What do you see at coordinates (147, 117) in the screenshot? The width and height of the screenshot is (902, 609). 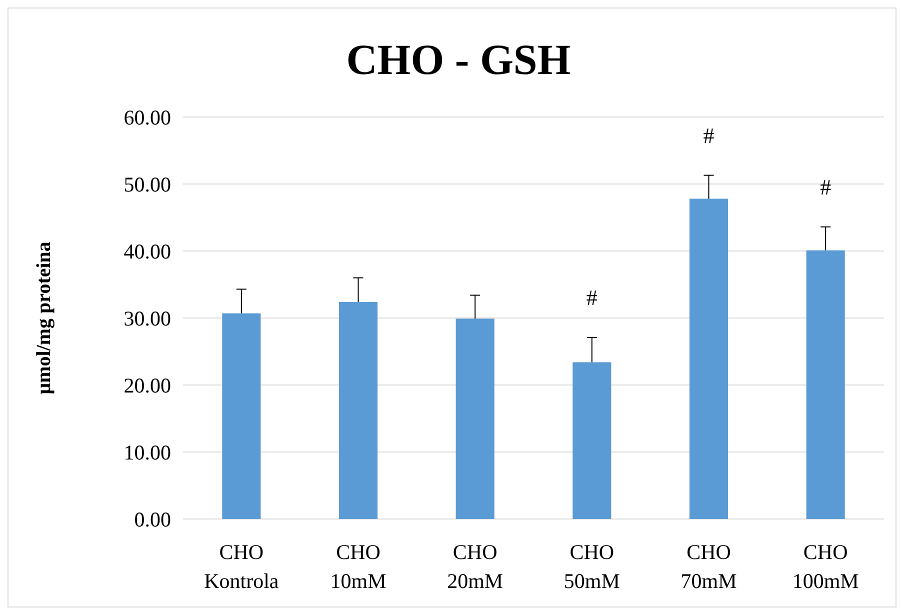 I see `y-tick-label: 60.00` at bounding box center [147, 117].